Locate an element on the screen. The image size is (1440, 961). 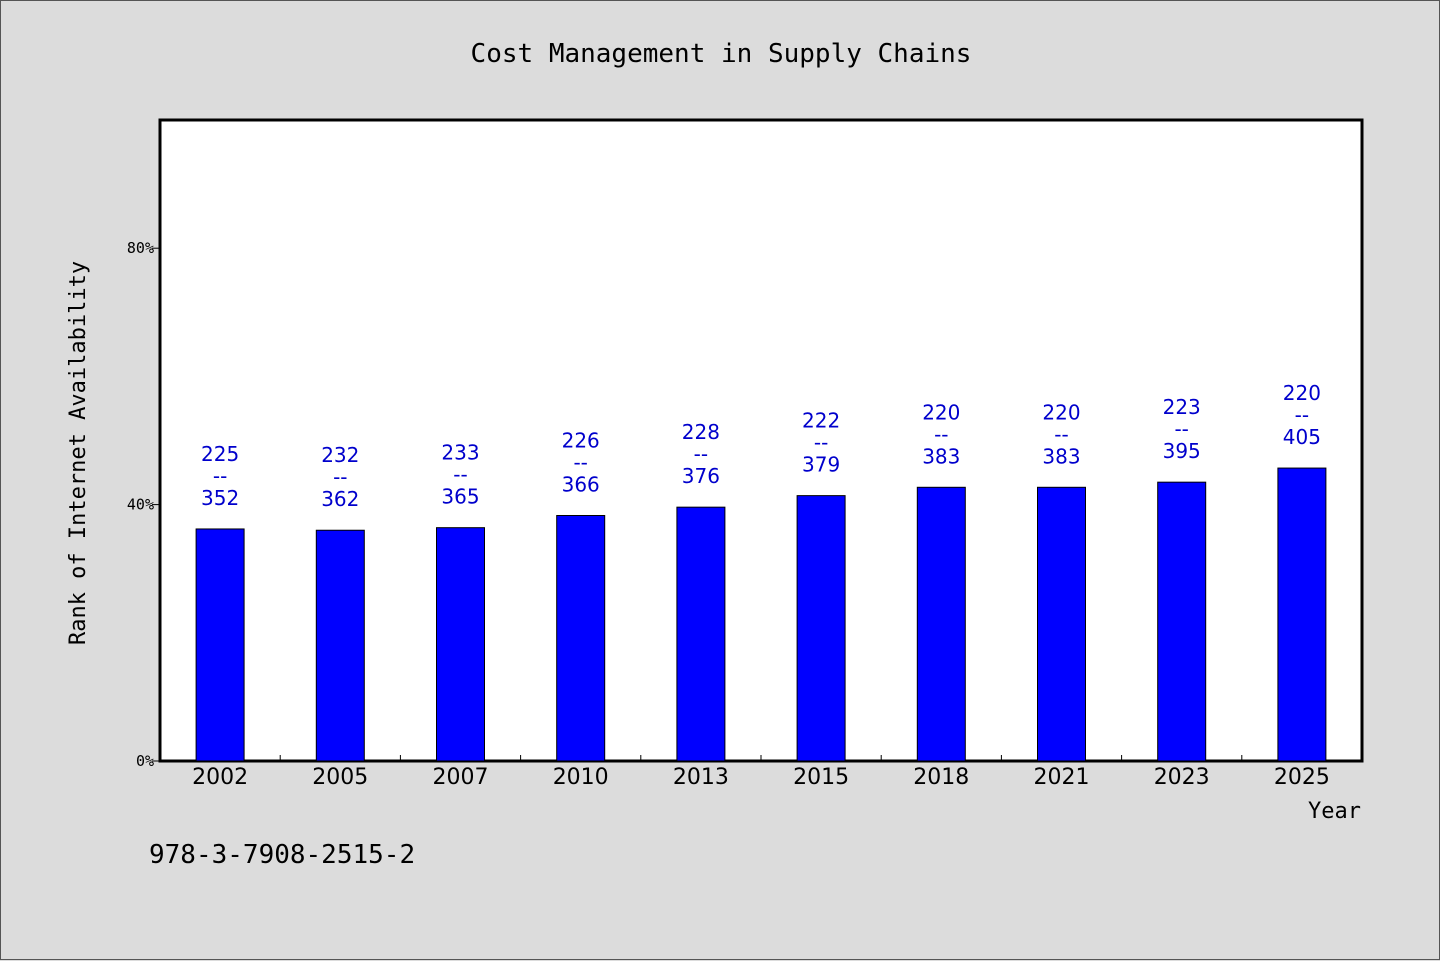
isbn-footer: 978-3-7908-2515-2 is located at coordinates (282, 855).